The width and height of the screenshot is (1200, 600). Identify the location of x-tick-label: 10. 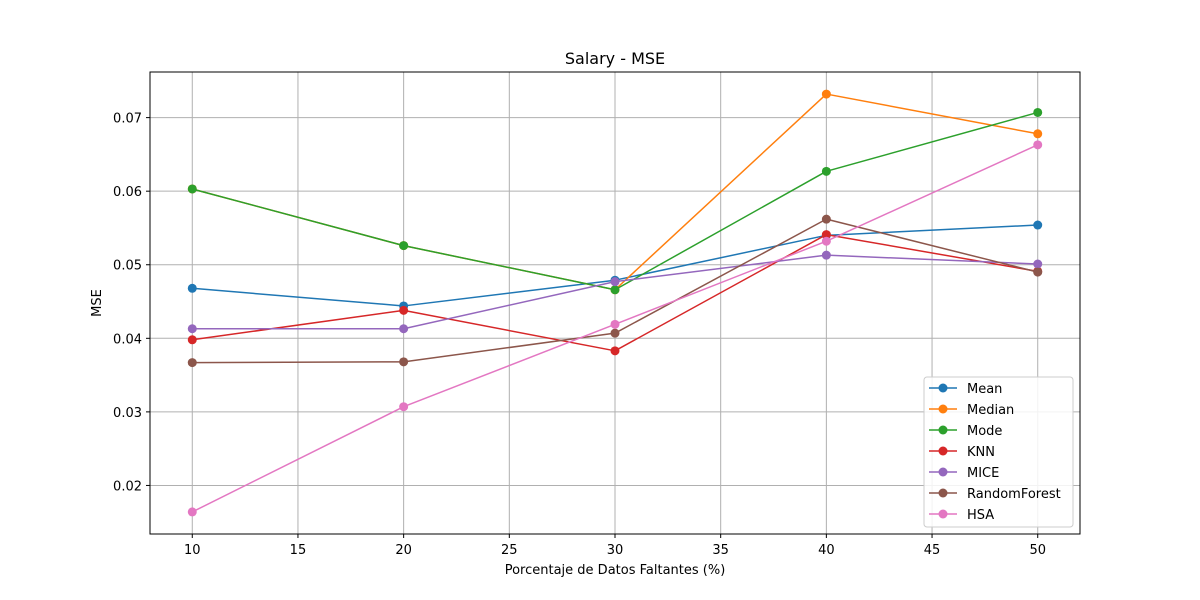
(192, 550).